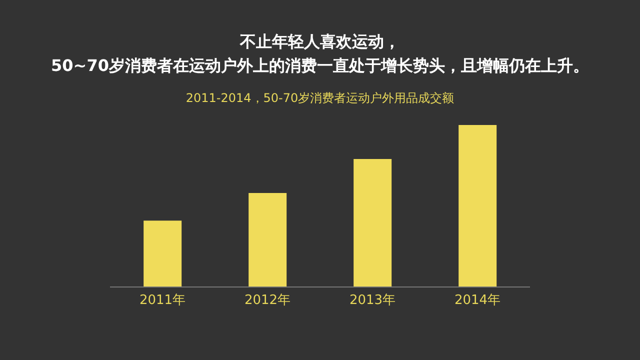  Describe the element at coordinates (267, 300) in the screenshot. I see `x-tick-label: 2012年` at that location.